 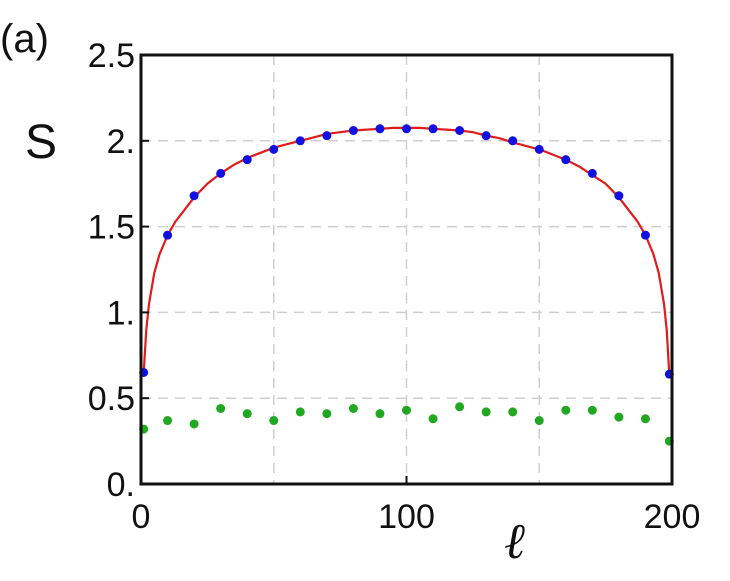 What do you see at coordinates (515, 540) in the screenshot?
I see `x-axis-label: ℓ` at bounding box center [515, 540].